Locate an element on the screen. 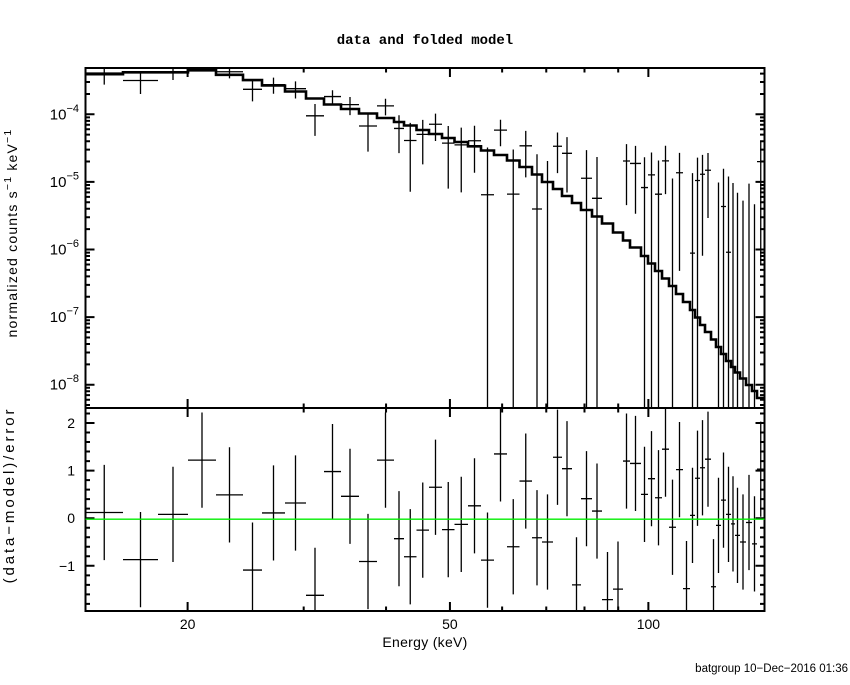 This screenshot has height=685, width=850. svg-text: −1 is located at coordinates (67, 566).